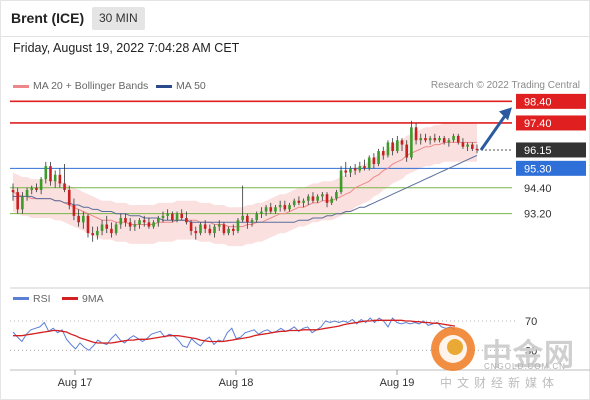 The image size is (590, 400). What do you see at coordinates (538, 169) in the screenshot?
I see `level-label-95-30: 95.30` at bounding box center [538, 169].